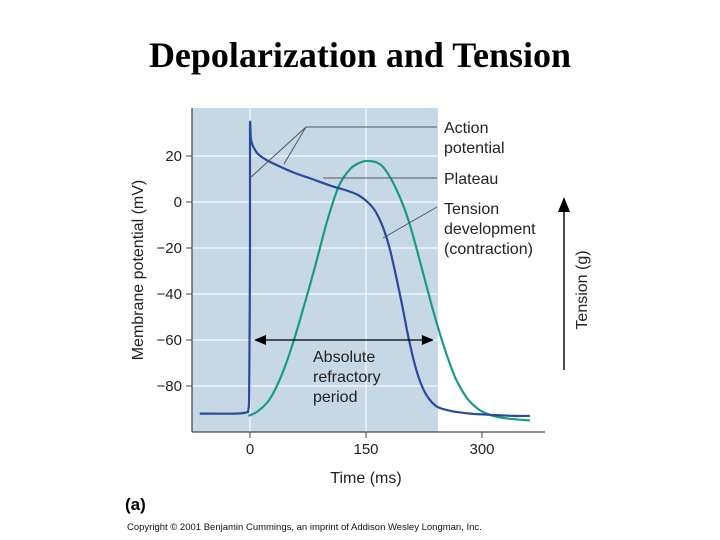  What do you see at coordinates (173, 156) in the screenshot?
I see `y-tick-label: 20` at bounding box center [173, 156].